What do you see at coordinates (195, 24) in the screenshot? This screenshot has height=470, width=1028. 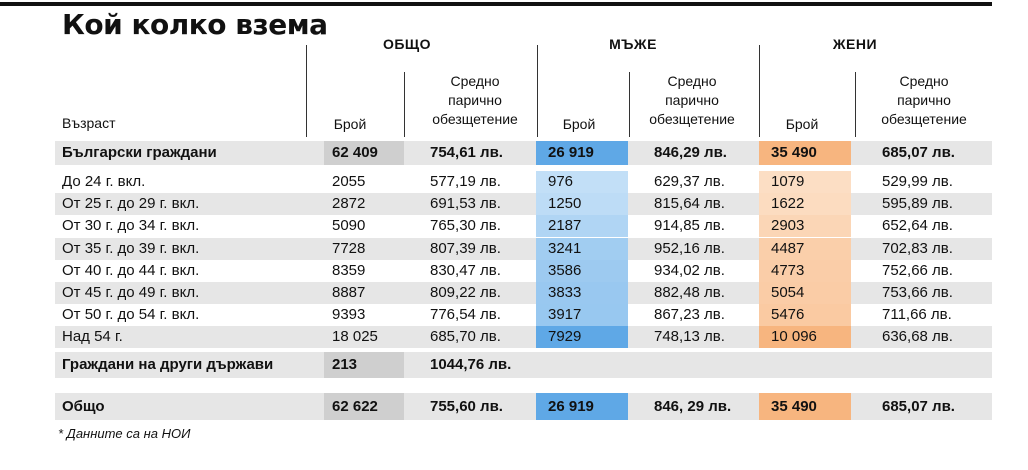 I see `chart-title: Кой колко взема` at bounding box center [195, 24].